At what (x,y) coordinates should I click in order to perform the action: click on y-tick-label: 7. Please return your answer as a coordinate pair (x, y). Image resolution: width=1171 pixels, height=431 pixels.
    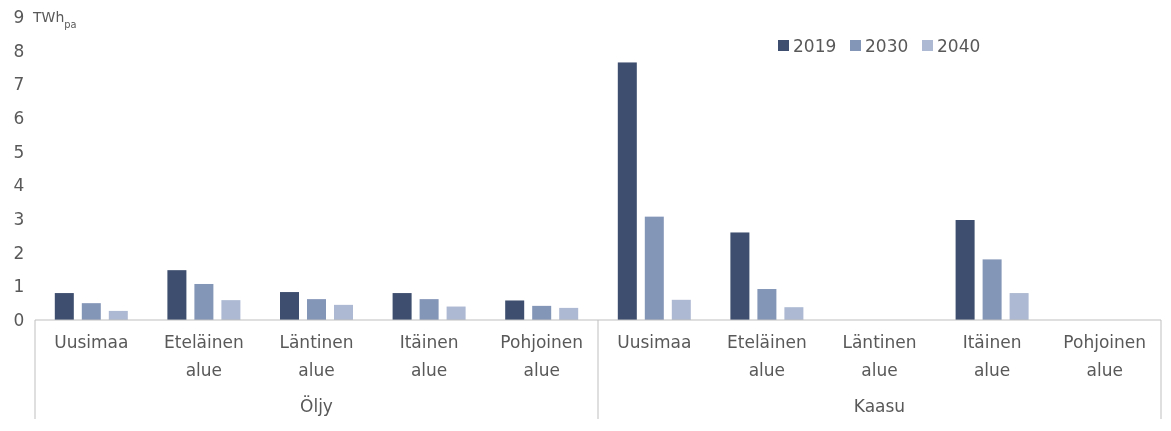
    Looking at the image, I should click on (19, 84).